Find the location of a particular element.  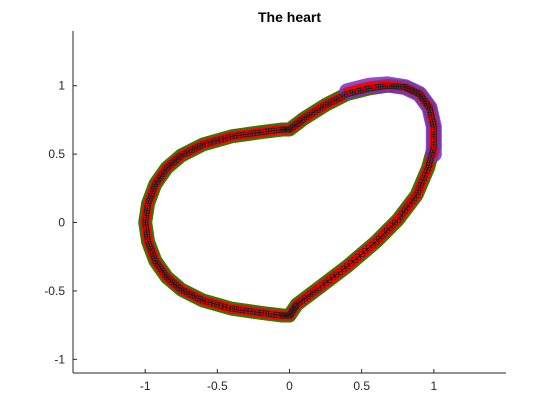

y-tick-label: -0.5 is located at coordinates (54, 291).